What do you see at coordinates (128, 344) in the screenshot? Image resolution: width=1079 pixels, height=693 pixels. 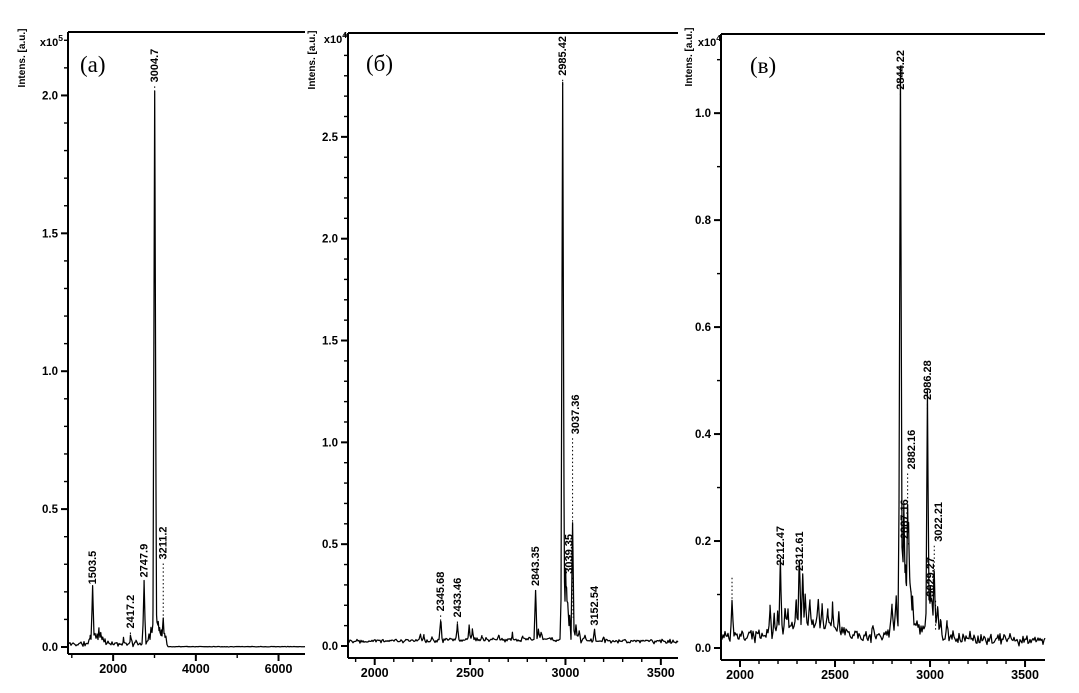 I see `peak-annotations-a: 1503.5 2417.2 2747.9 3004.7 3211.2` at bounding box center [128, 344].